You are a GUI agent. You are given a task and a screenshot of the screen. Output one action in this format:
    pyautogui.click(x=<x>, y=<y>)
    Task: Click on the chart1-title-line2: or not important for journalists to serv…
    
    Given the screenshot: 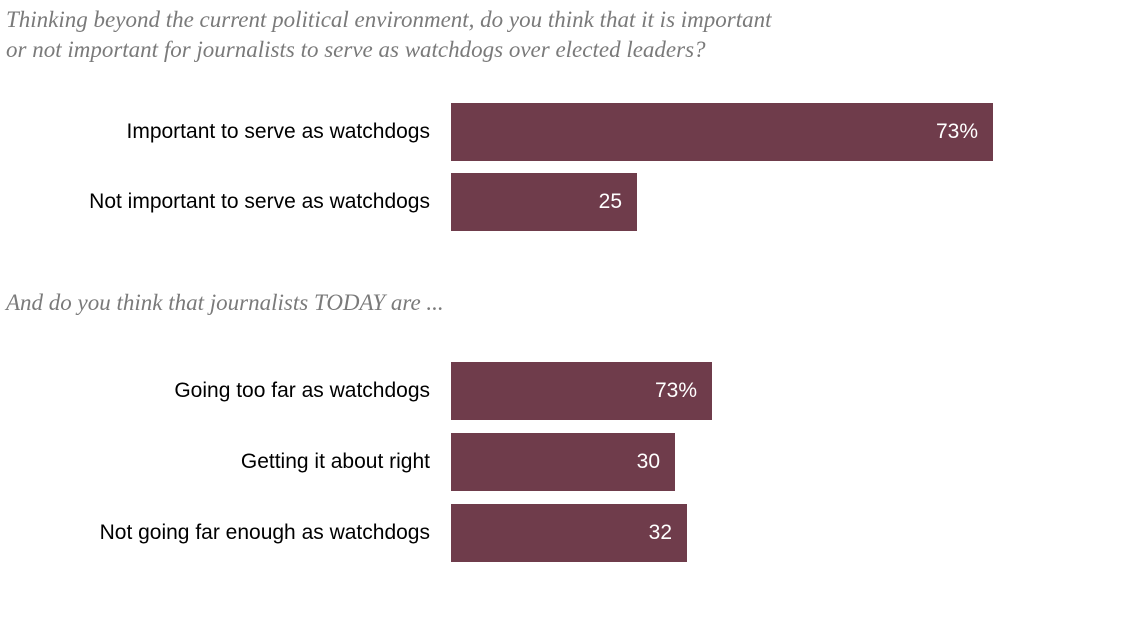 What is the action you would take?
    pyautogui.click(x=356, y=49)
    